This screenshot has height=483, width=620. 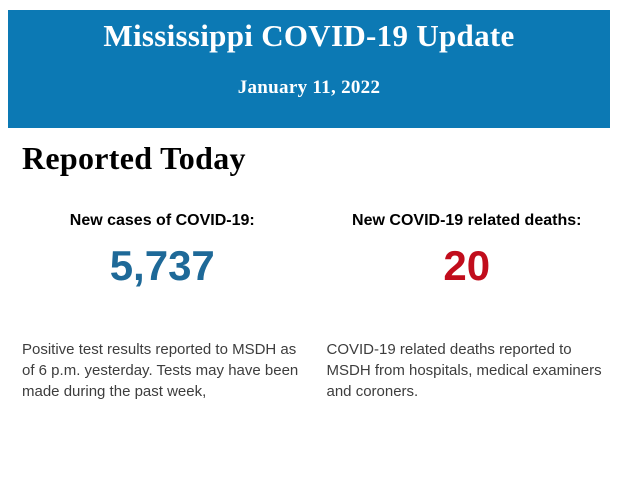 What do you see at coordinates (134, 158) in the screenshot?
I see `section-heading: Reported Today` at bounding box center [134, 158].